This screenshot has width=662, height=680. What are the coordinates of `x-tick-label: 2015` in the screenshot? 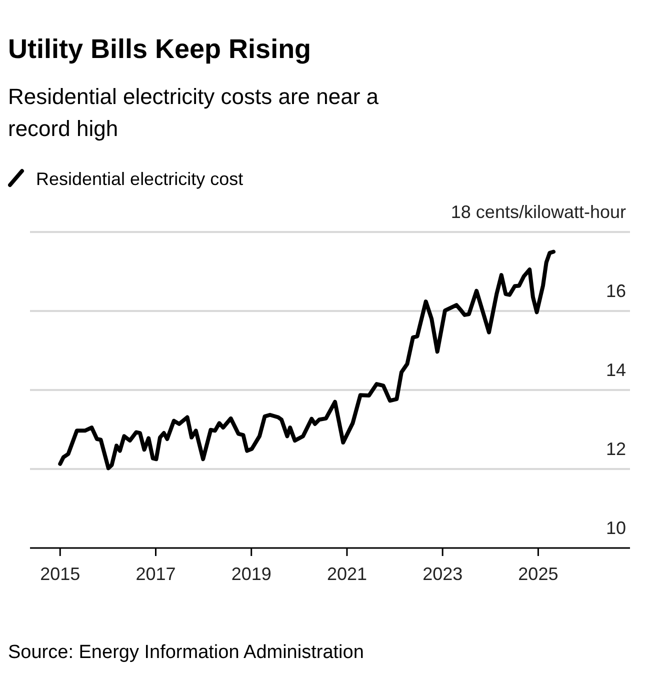 It's located at (60, 574).